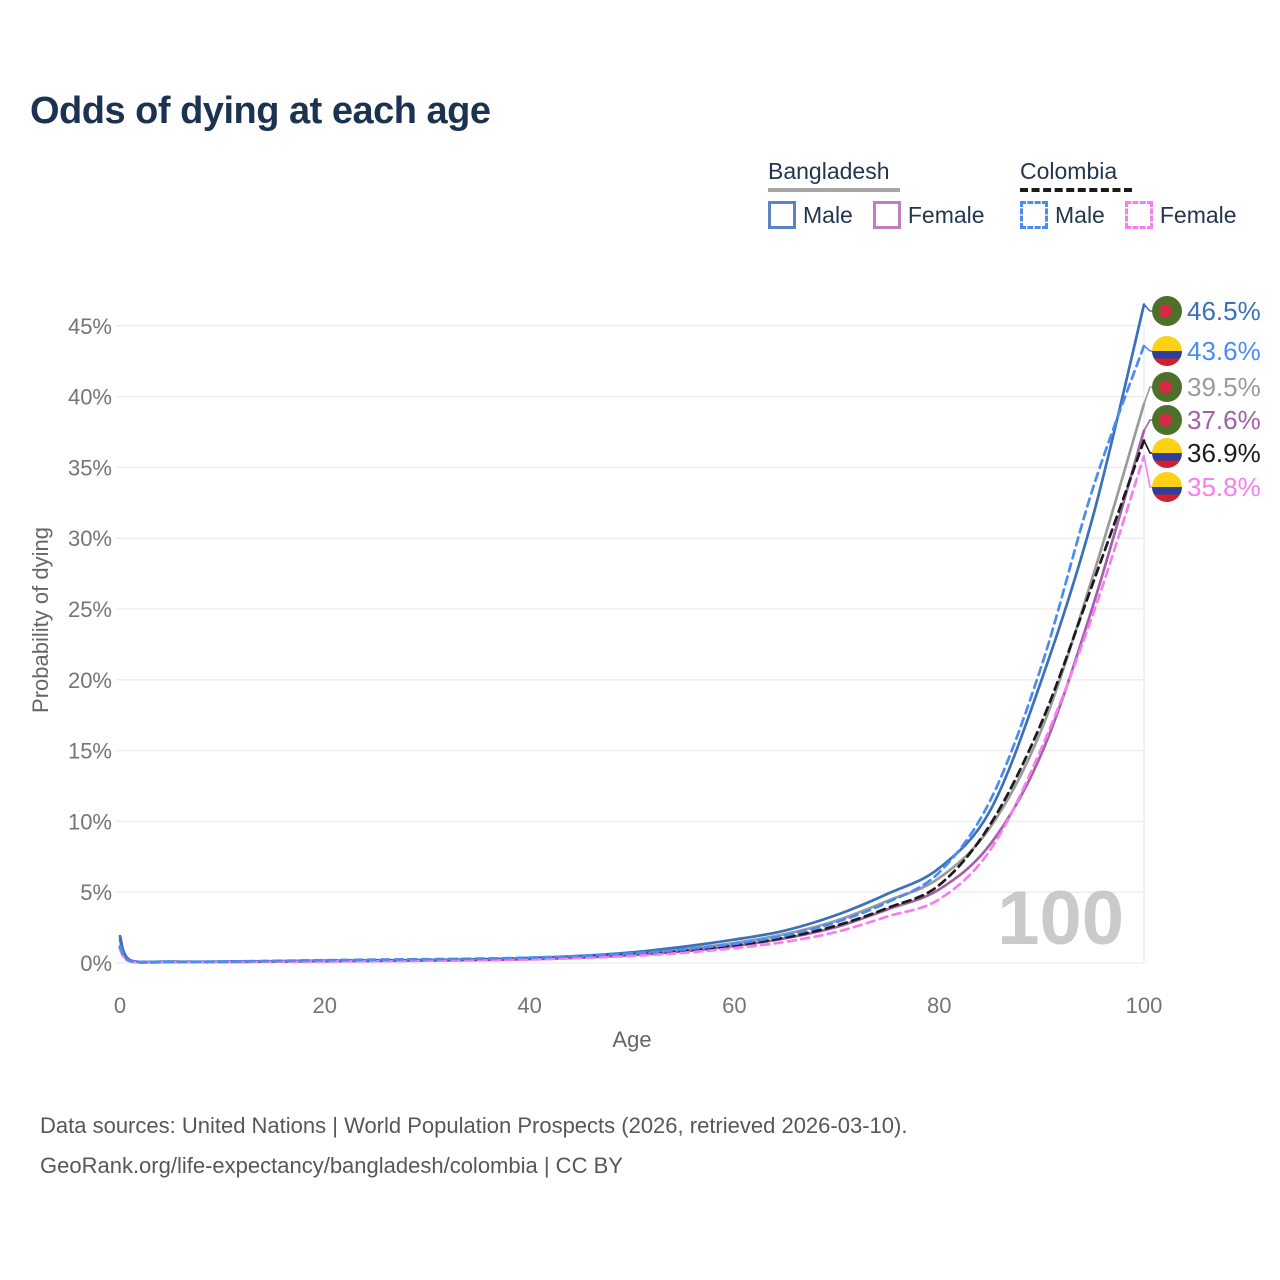 Image resolution: width=1280 pixels, height=1280 pixels. I want to click on legend-item-colombia-male: Male, so click(1062, 215).